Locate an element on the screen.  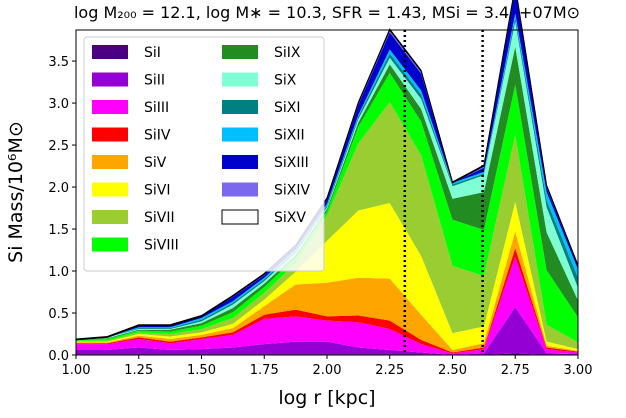
y-tick-label: 0.5 is located at coordinates (58, 314).